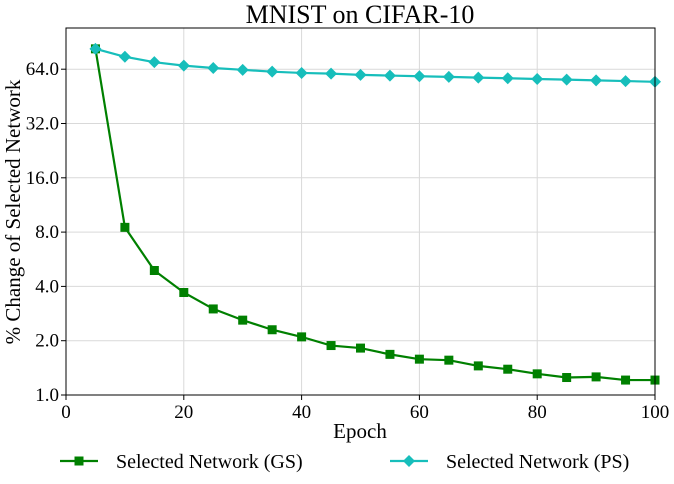 The image size is (674, 484). I want to click on x-tick-label: 80, so click(537, 412).